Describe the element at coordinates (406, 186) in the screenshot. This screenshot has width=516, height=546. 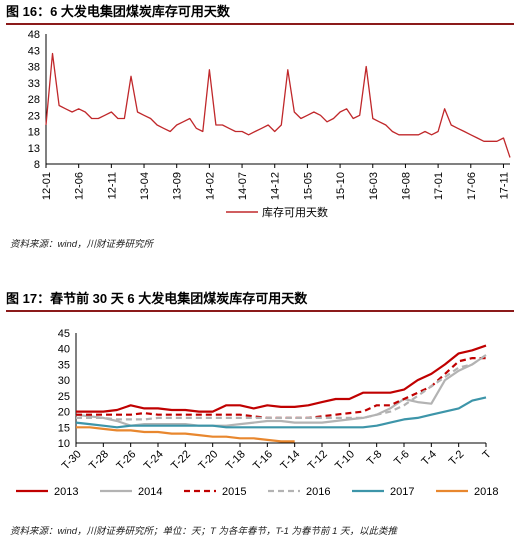
I see `x-tick-label: 16-08` at that location.